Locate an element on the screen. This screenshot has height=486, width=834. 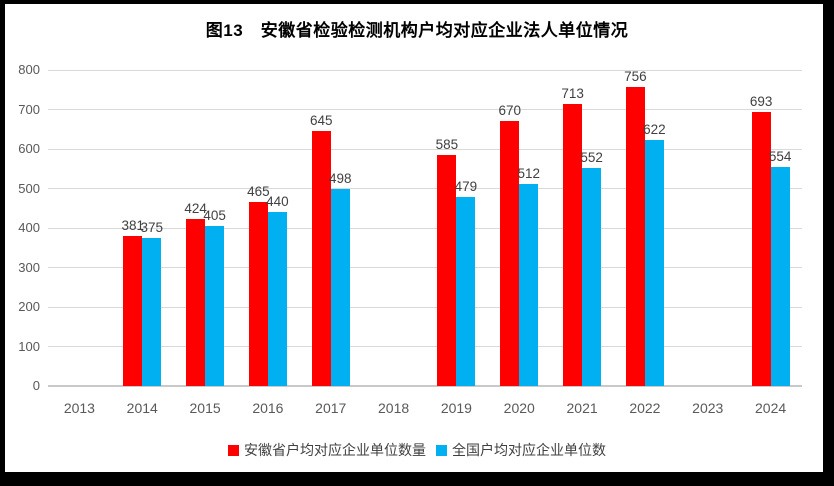
bar-label-national-2016: 440 is located at coordinates (277, 202).